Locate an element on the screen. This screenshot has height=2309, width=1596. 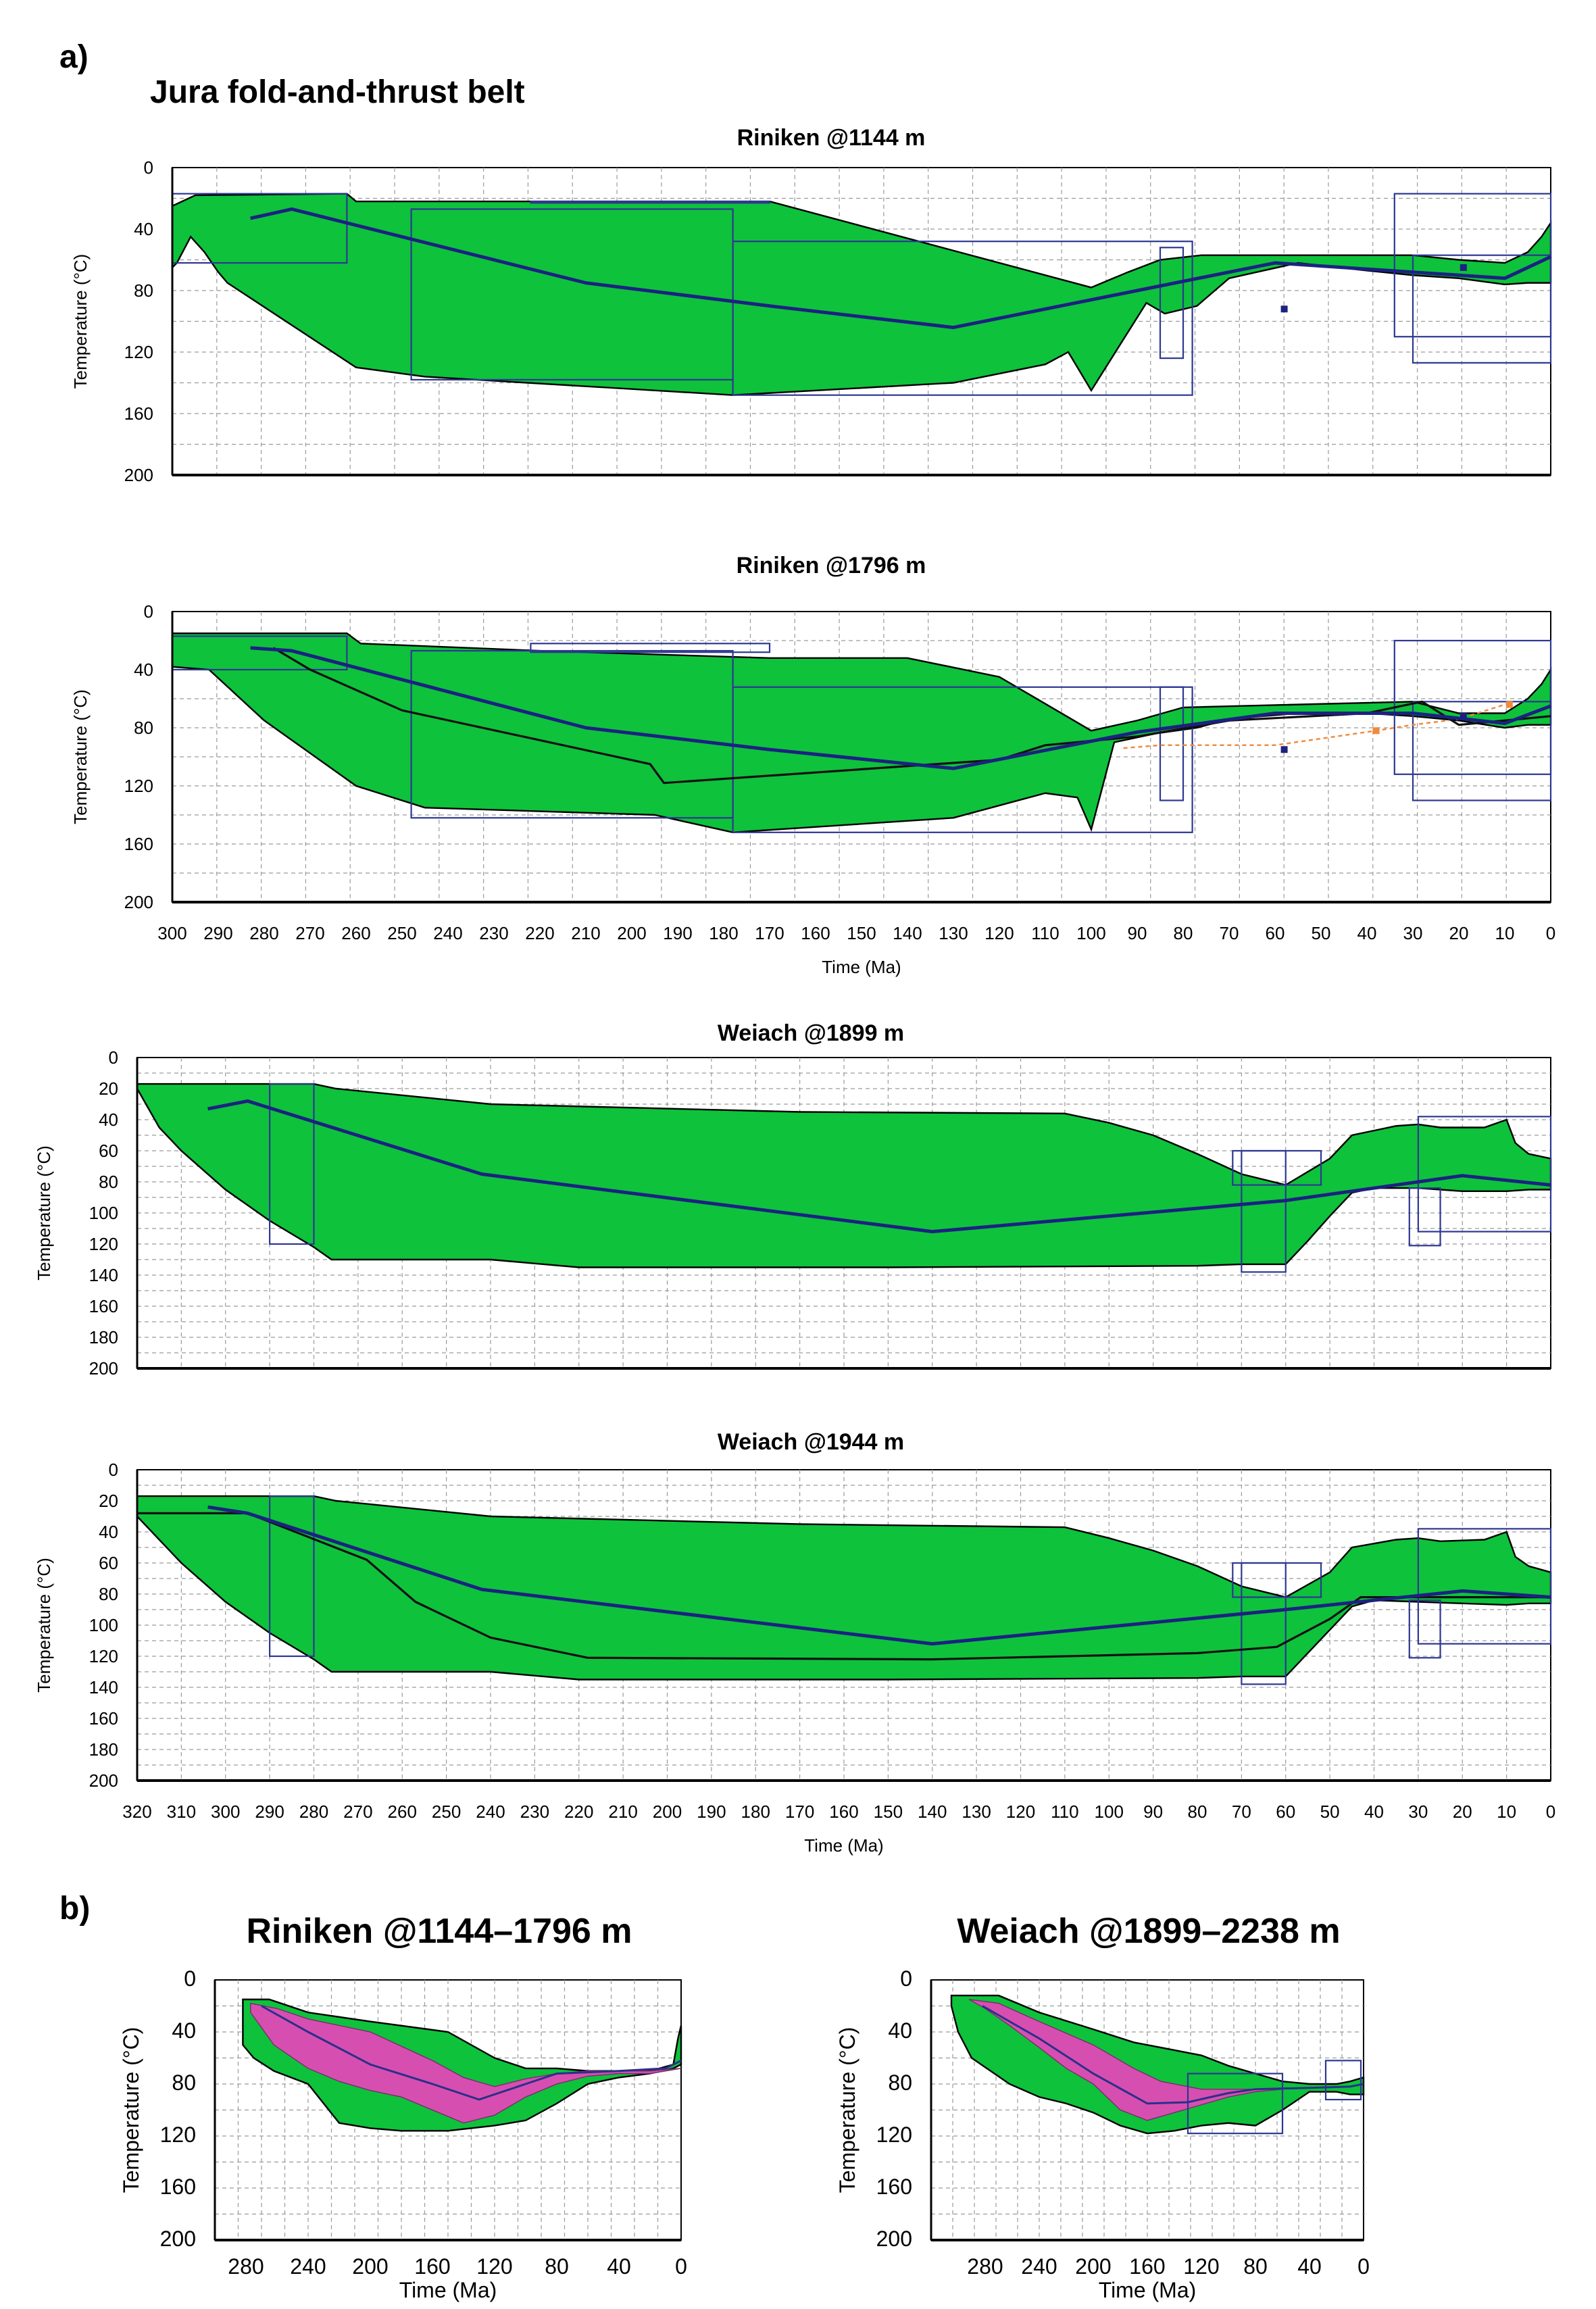
panel-b-label: b) is located at coordinates (74, 1909).